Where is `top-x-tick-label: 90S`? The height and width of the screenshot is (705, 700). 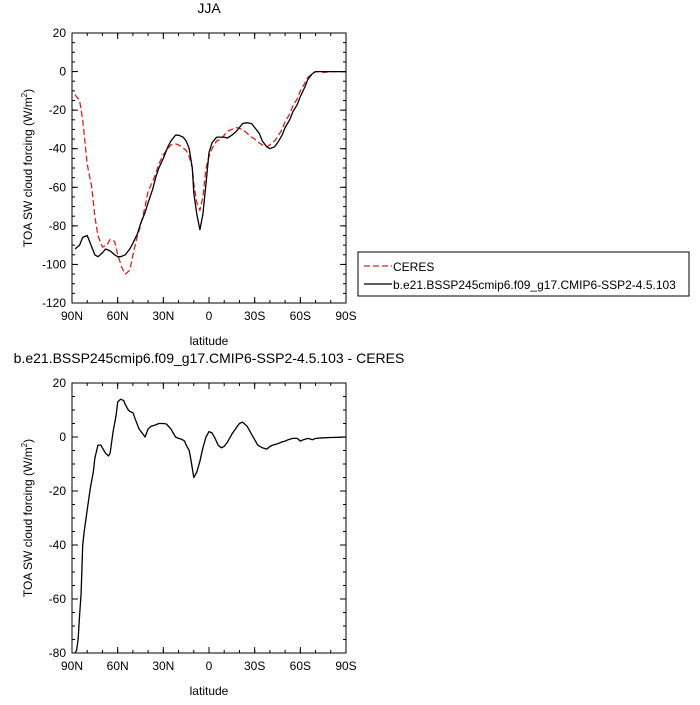 top-x-tick-label: 90S is located at coordinates (345, 316).